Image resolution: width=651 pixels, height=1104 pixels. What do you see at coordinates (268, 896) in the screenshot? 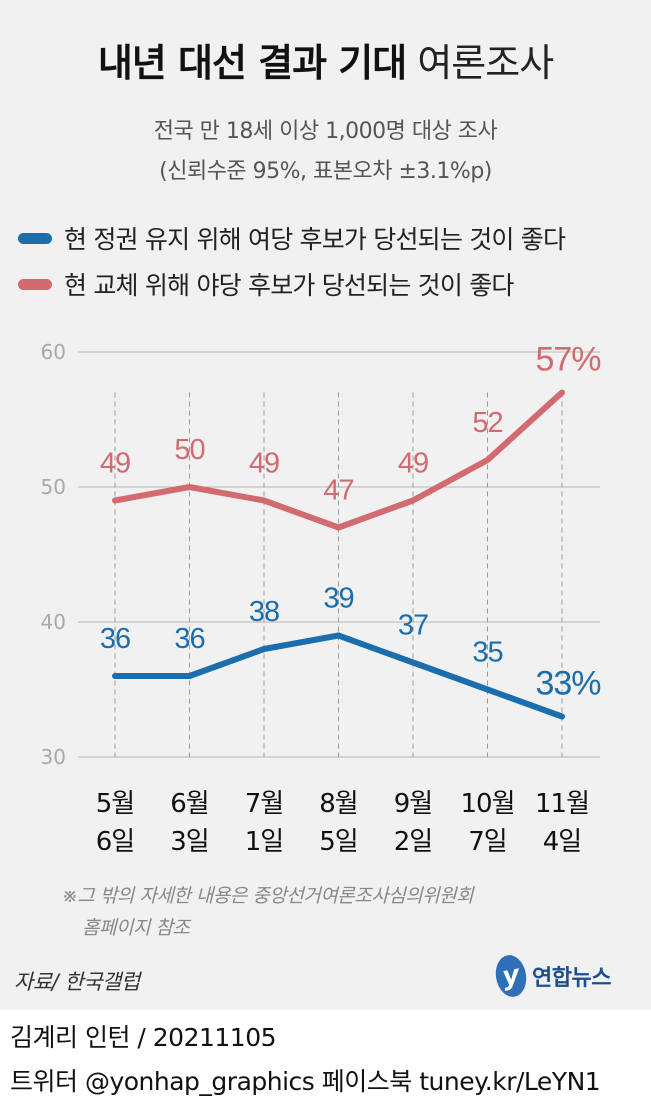
I see `footnote-line-1: ※그 밖의 자세한 내용은 중앙선거여론조사심의위원회` at bounding box center [268, 896].